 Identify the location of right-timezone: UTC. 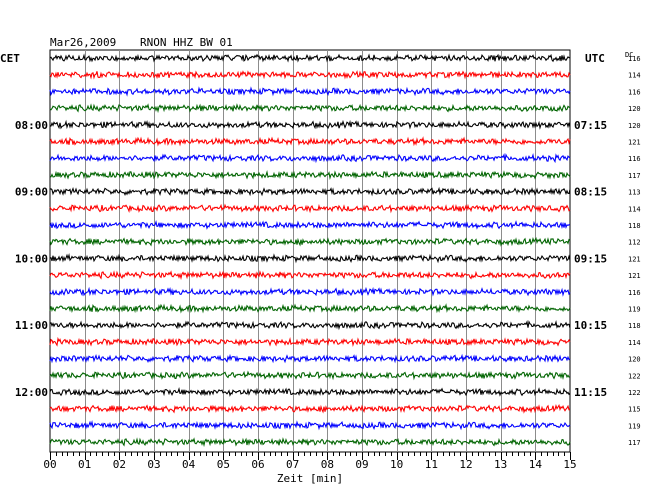
(595, 58).